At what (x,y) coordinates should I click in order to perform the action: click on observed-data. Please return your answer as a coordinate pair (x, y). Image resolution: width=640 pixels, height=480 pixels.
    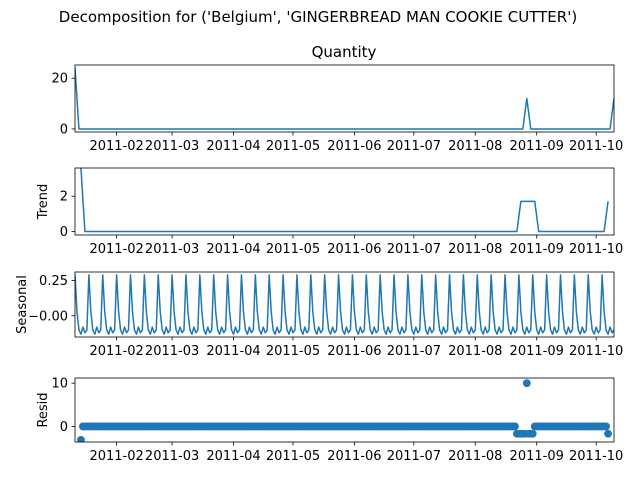
    Looking at the image, I should click on (344, 99).